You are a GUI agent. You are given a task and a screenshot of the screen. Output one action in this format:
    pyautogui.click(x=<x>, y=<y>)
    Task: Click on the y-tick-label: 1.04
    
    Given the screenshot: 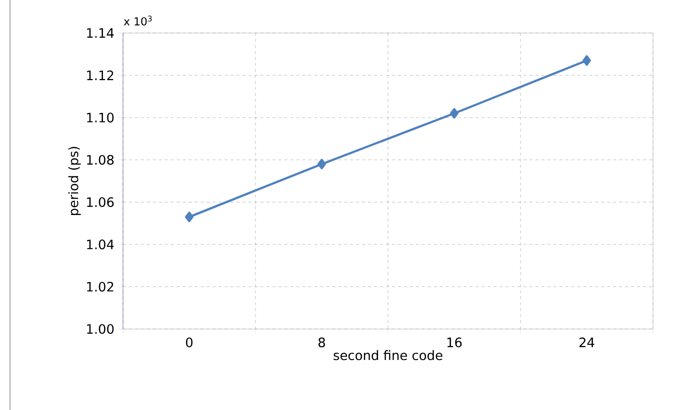 What is the action you would take?
    pyautogui.click(x=100, y=245)
    